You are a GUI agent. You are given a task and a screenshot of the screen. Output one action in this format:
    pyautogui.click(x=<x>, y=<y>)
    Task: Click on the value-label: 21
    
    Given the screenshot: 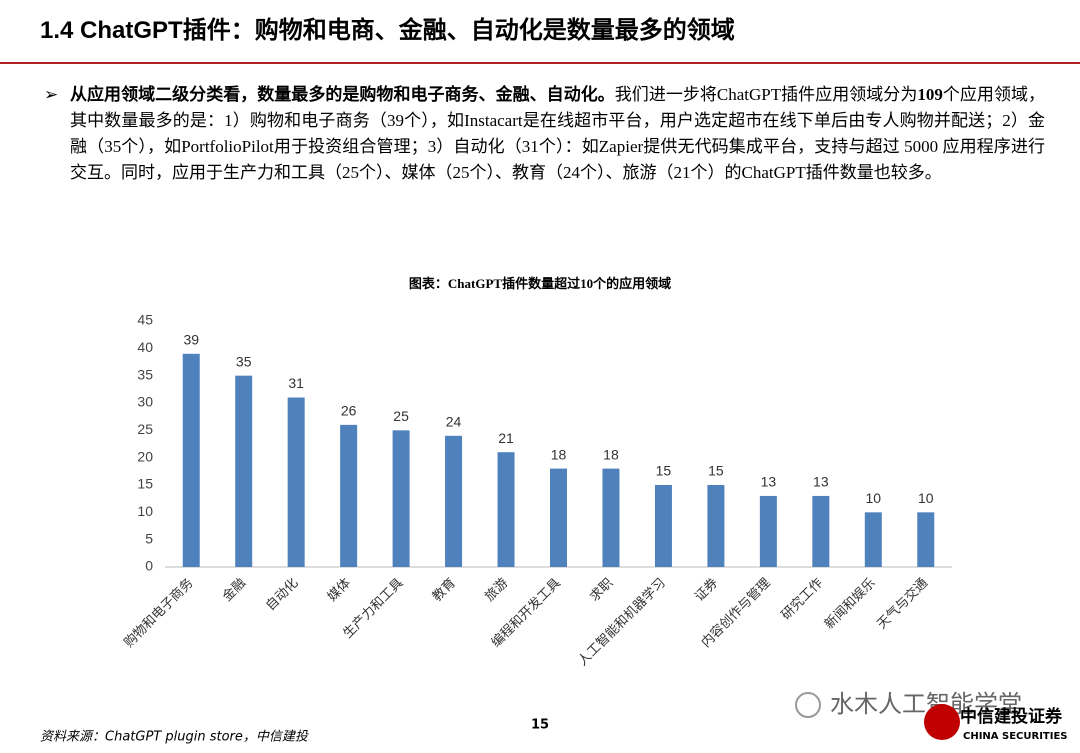 What is the action you would take?
    pyautogui.click(x=506, y=438)
    